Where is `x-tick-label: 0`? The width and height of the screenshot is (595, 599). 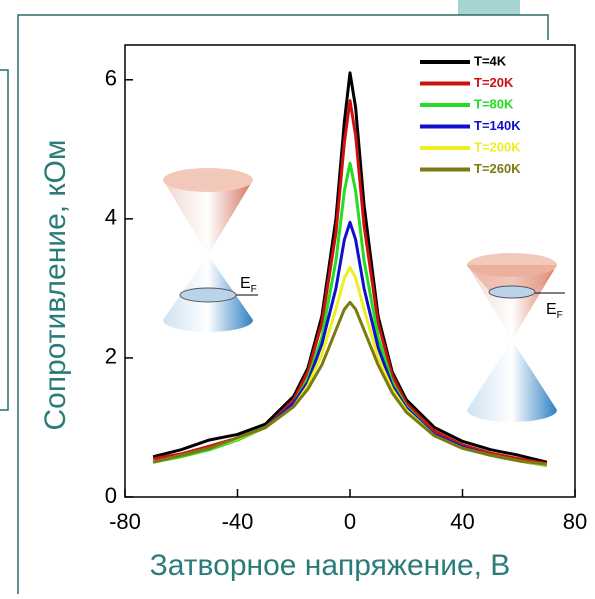
x-tick-label: 0 is located at coordinates (350, 521).